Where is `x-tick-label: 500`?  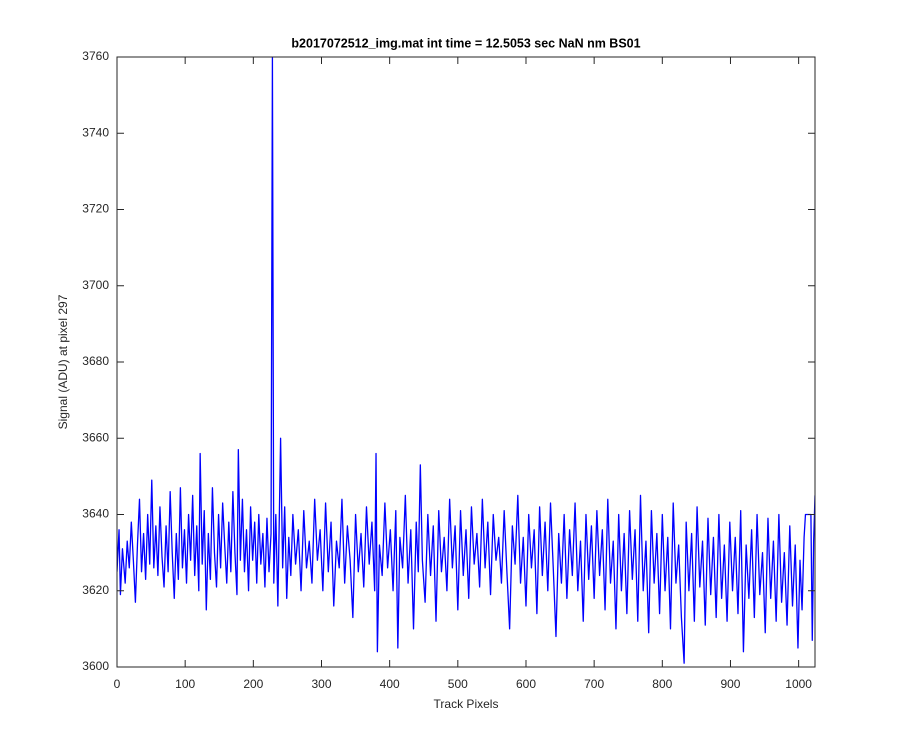
x-tick-label: 500 is located at coordinates (458, 684).